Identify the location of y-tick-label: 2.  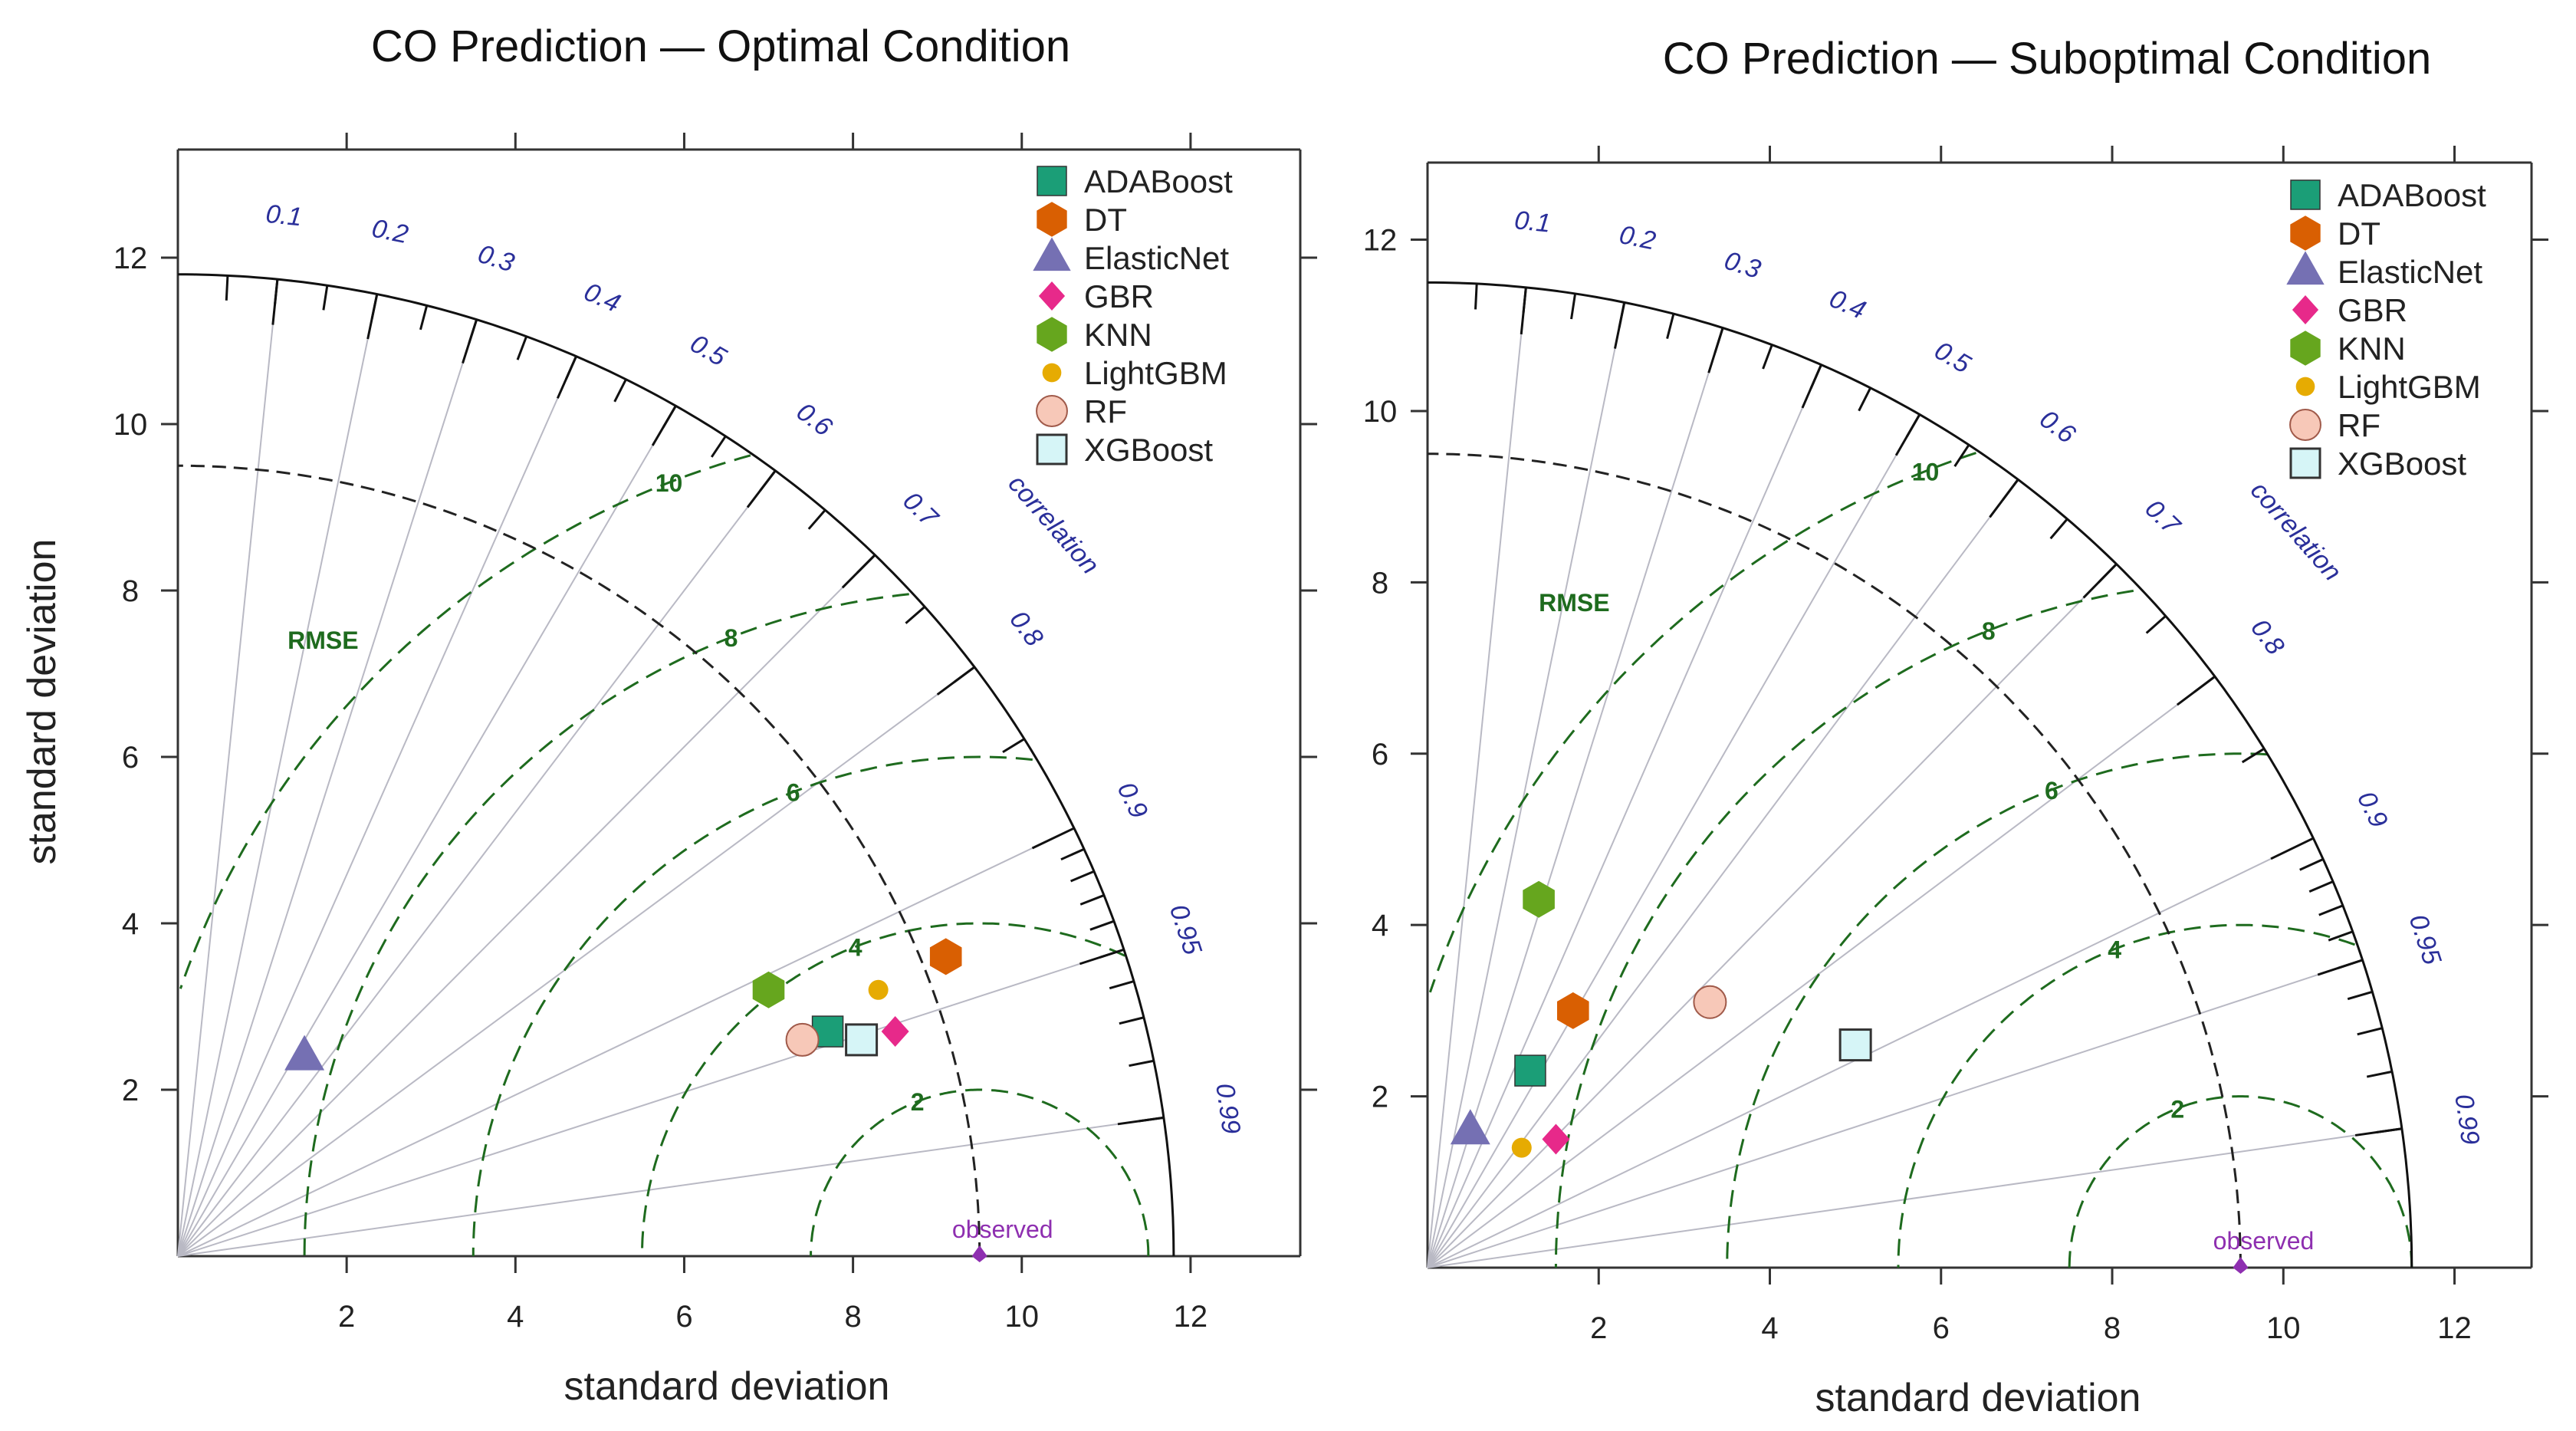
(131, 1090).